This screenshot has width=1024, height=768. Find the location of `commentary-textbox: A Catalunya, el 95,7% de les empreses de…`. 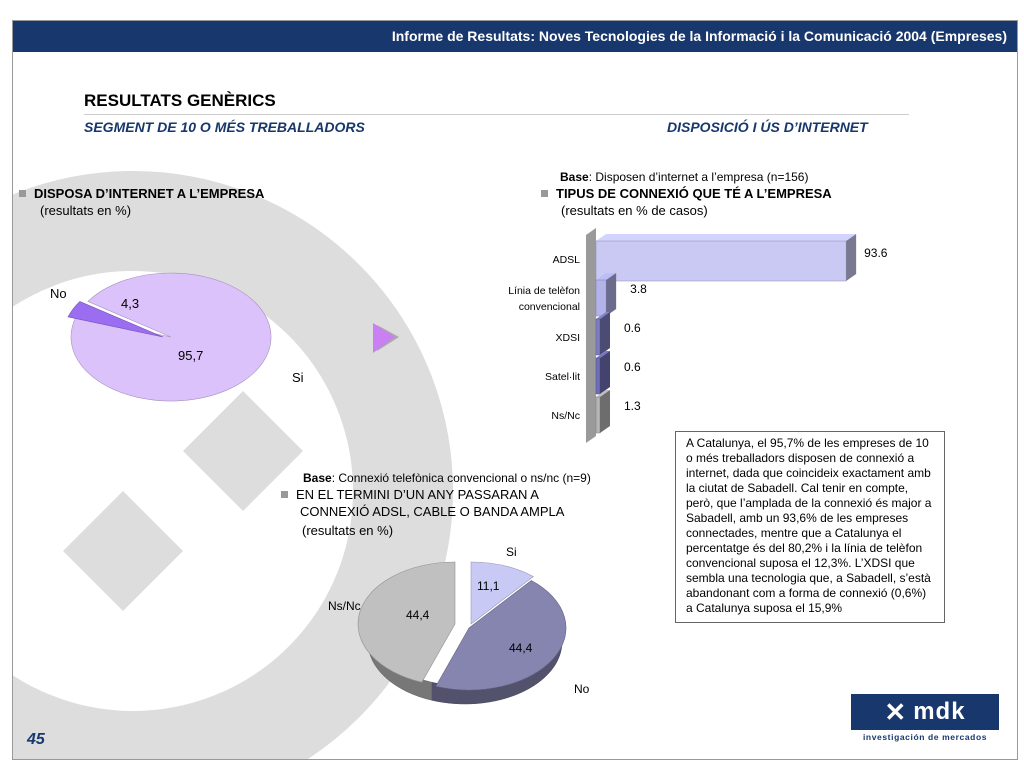

commentary-textbox: A Catalunya, el 95,7% de les empreses de… is located at coordinates (810, 527).